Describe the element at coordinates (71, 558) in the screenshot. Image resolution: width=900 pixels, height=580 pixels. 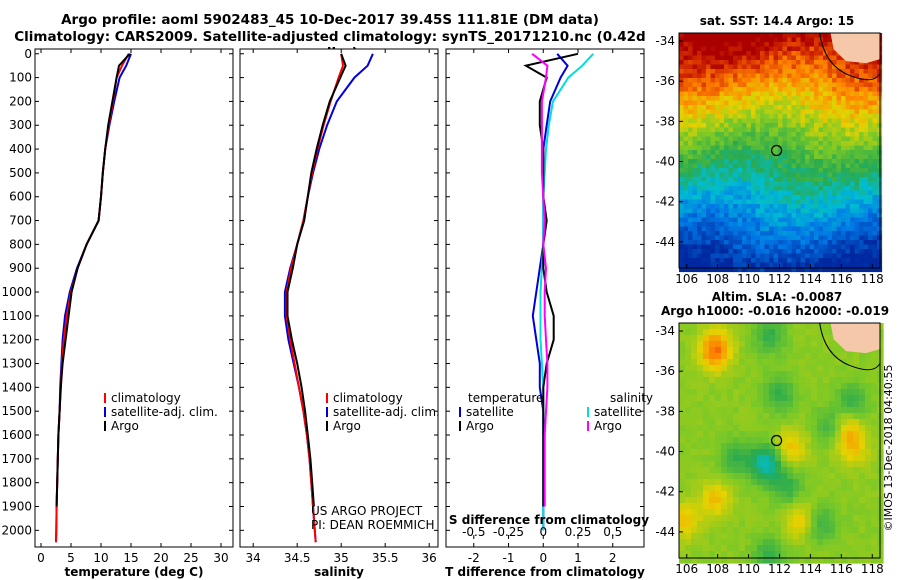
I see `x-tick-label: 5` at that location.